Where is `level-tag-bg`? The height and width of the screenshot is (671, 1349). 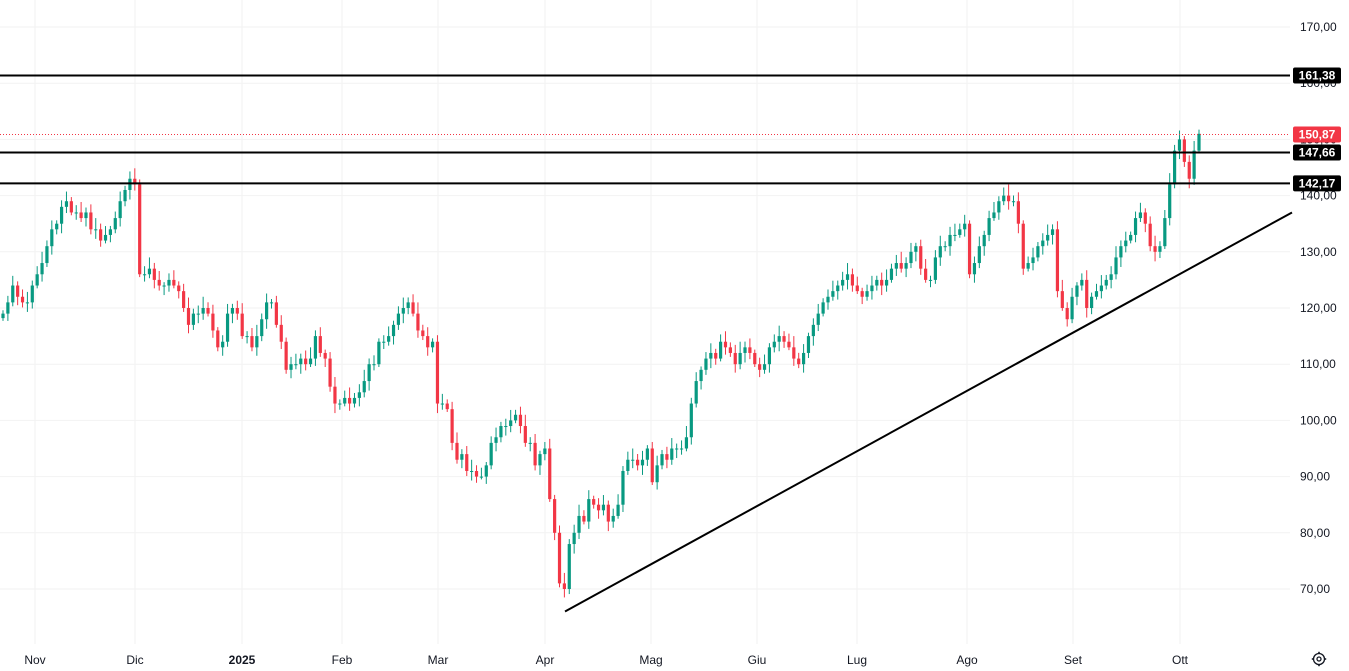 level-tag-bg is located at coordinates (1317, 183).